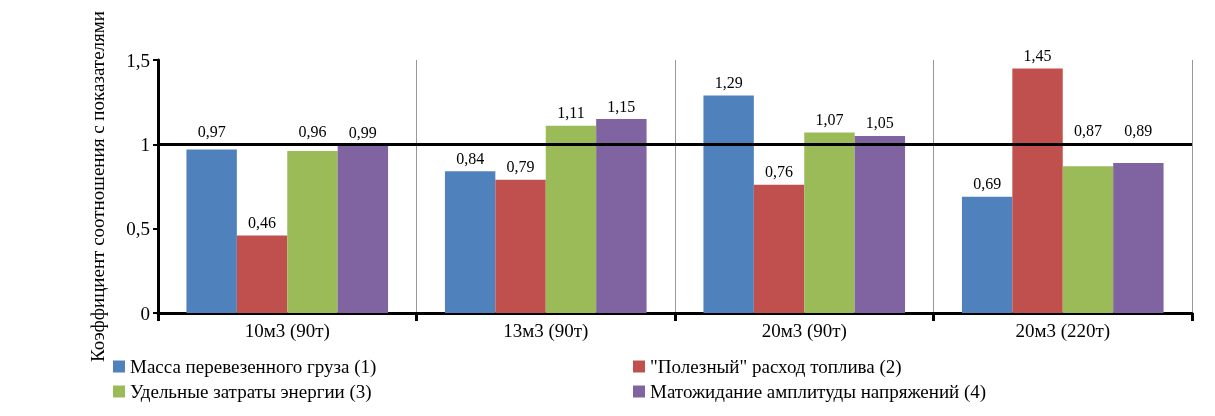  I want to click on data-label: 0,97, so click(211, 132).